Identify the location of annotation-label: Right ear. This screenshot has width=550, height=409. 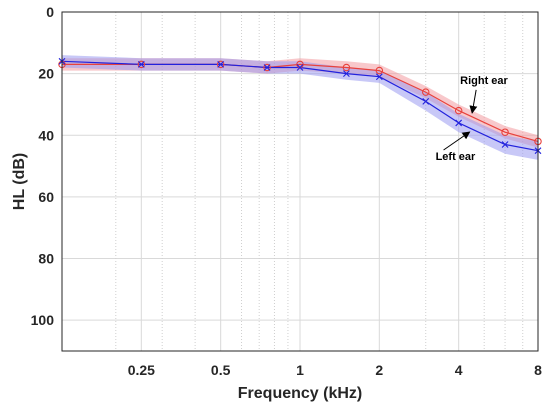
(484, 81).